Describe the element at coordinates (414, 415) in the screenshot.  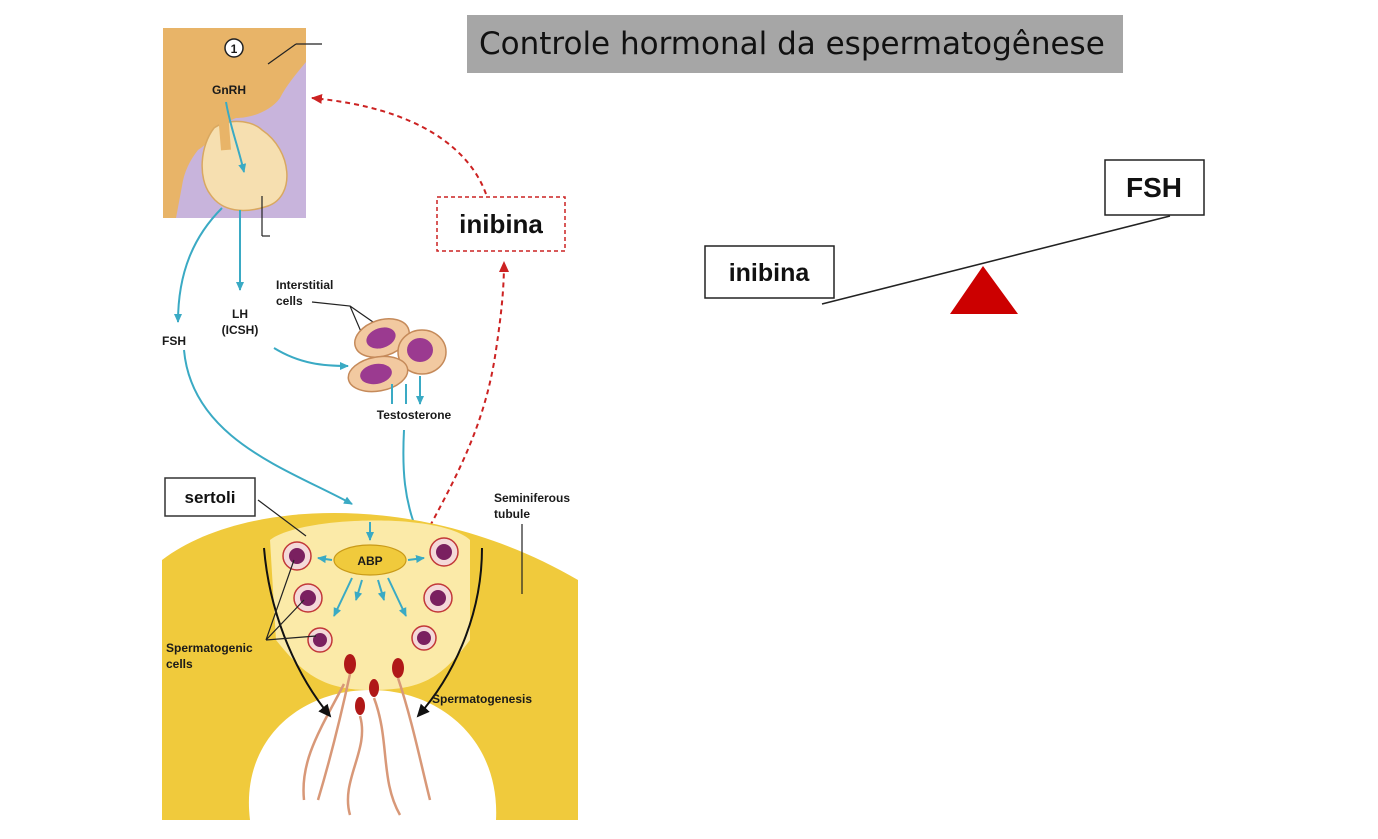
I see `testosterone-label: Testosterone` at that location.